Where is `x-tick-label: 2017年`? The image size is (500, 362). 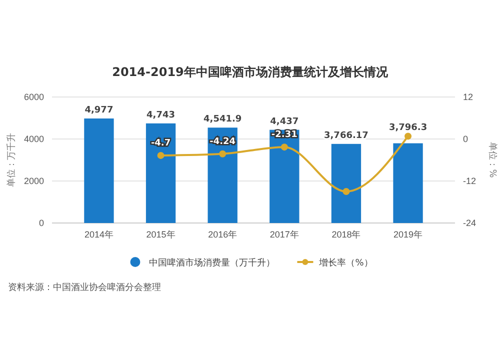 x-tick-label: 2017年 is located at coordinates (284, 234).